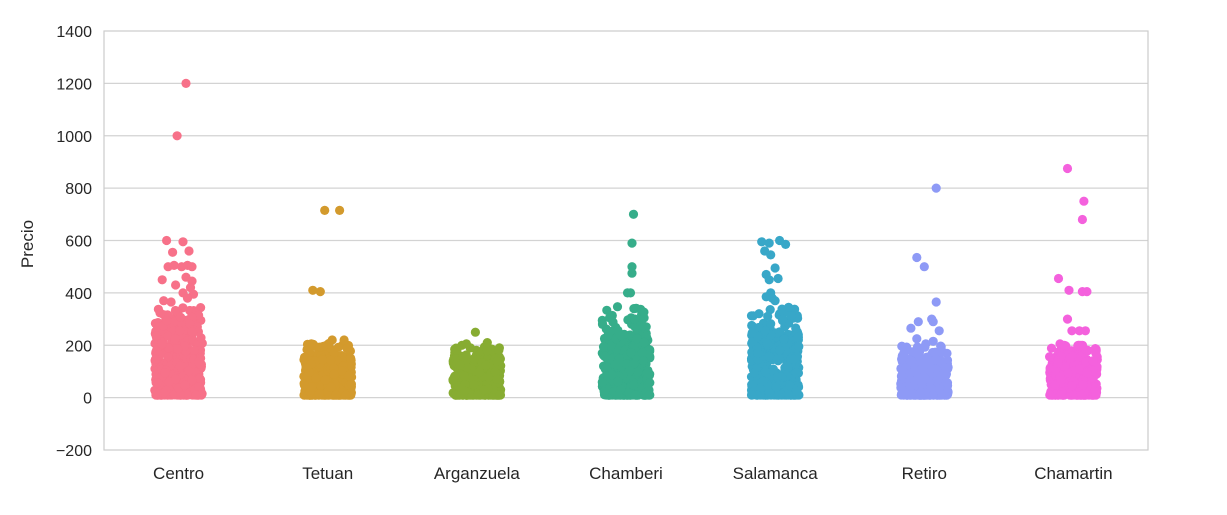 Image resolution: width=1227 pixels, height=515 pixels. Describe the element at coordinates (78, 189) in the screenshot. I see `y-tick-label: 800` at that location.